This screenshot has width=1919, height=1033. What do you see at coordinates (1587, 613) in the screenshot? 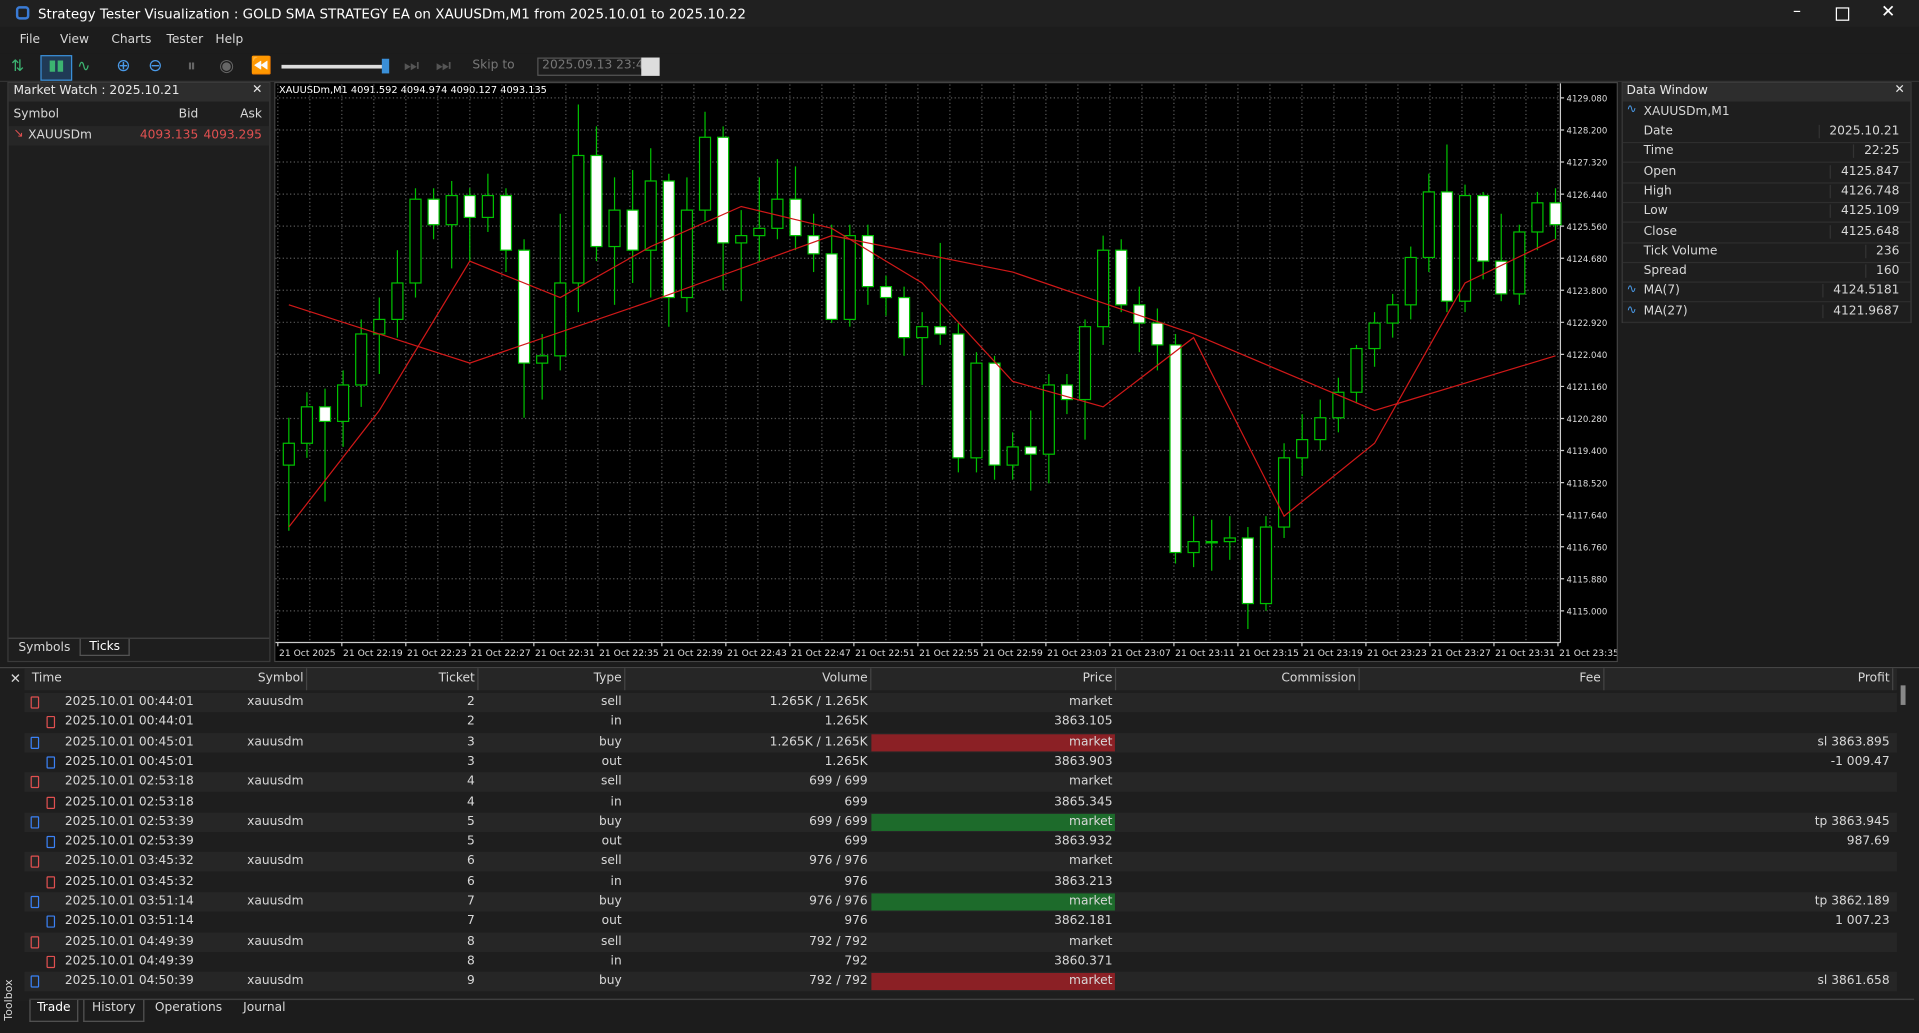
I see `y-tick-label: 4115.000` at bounding box center [1587, 613].